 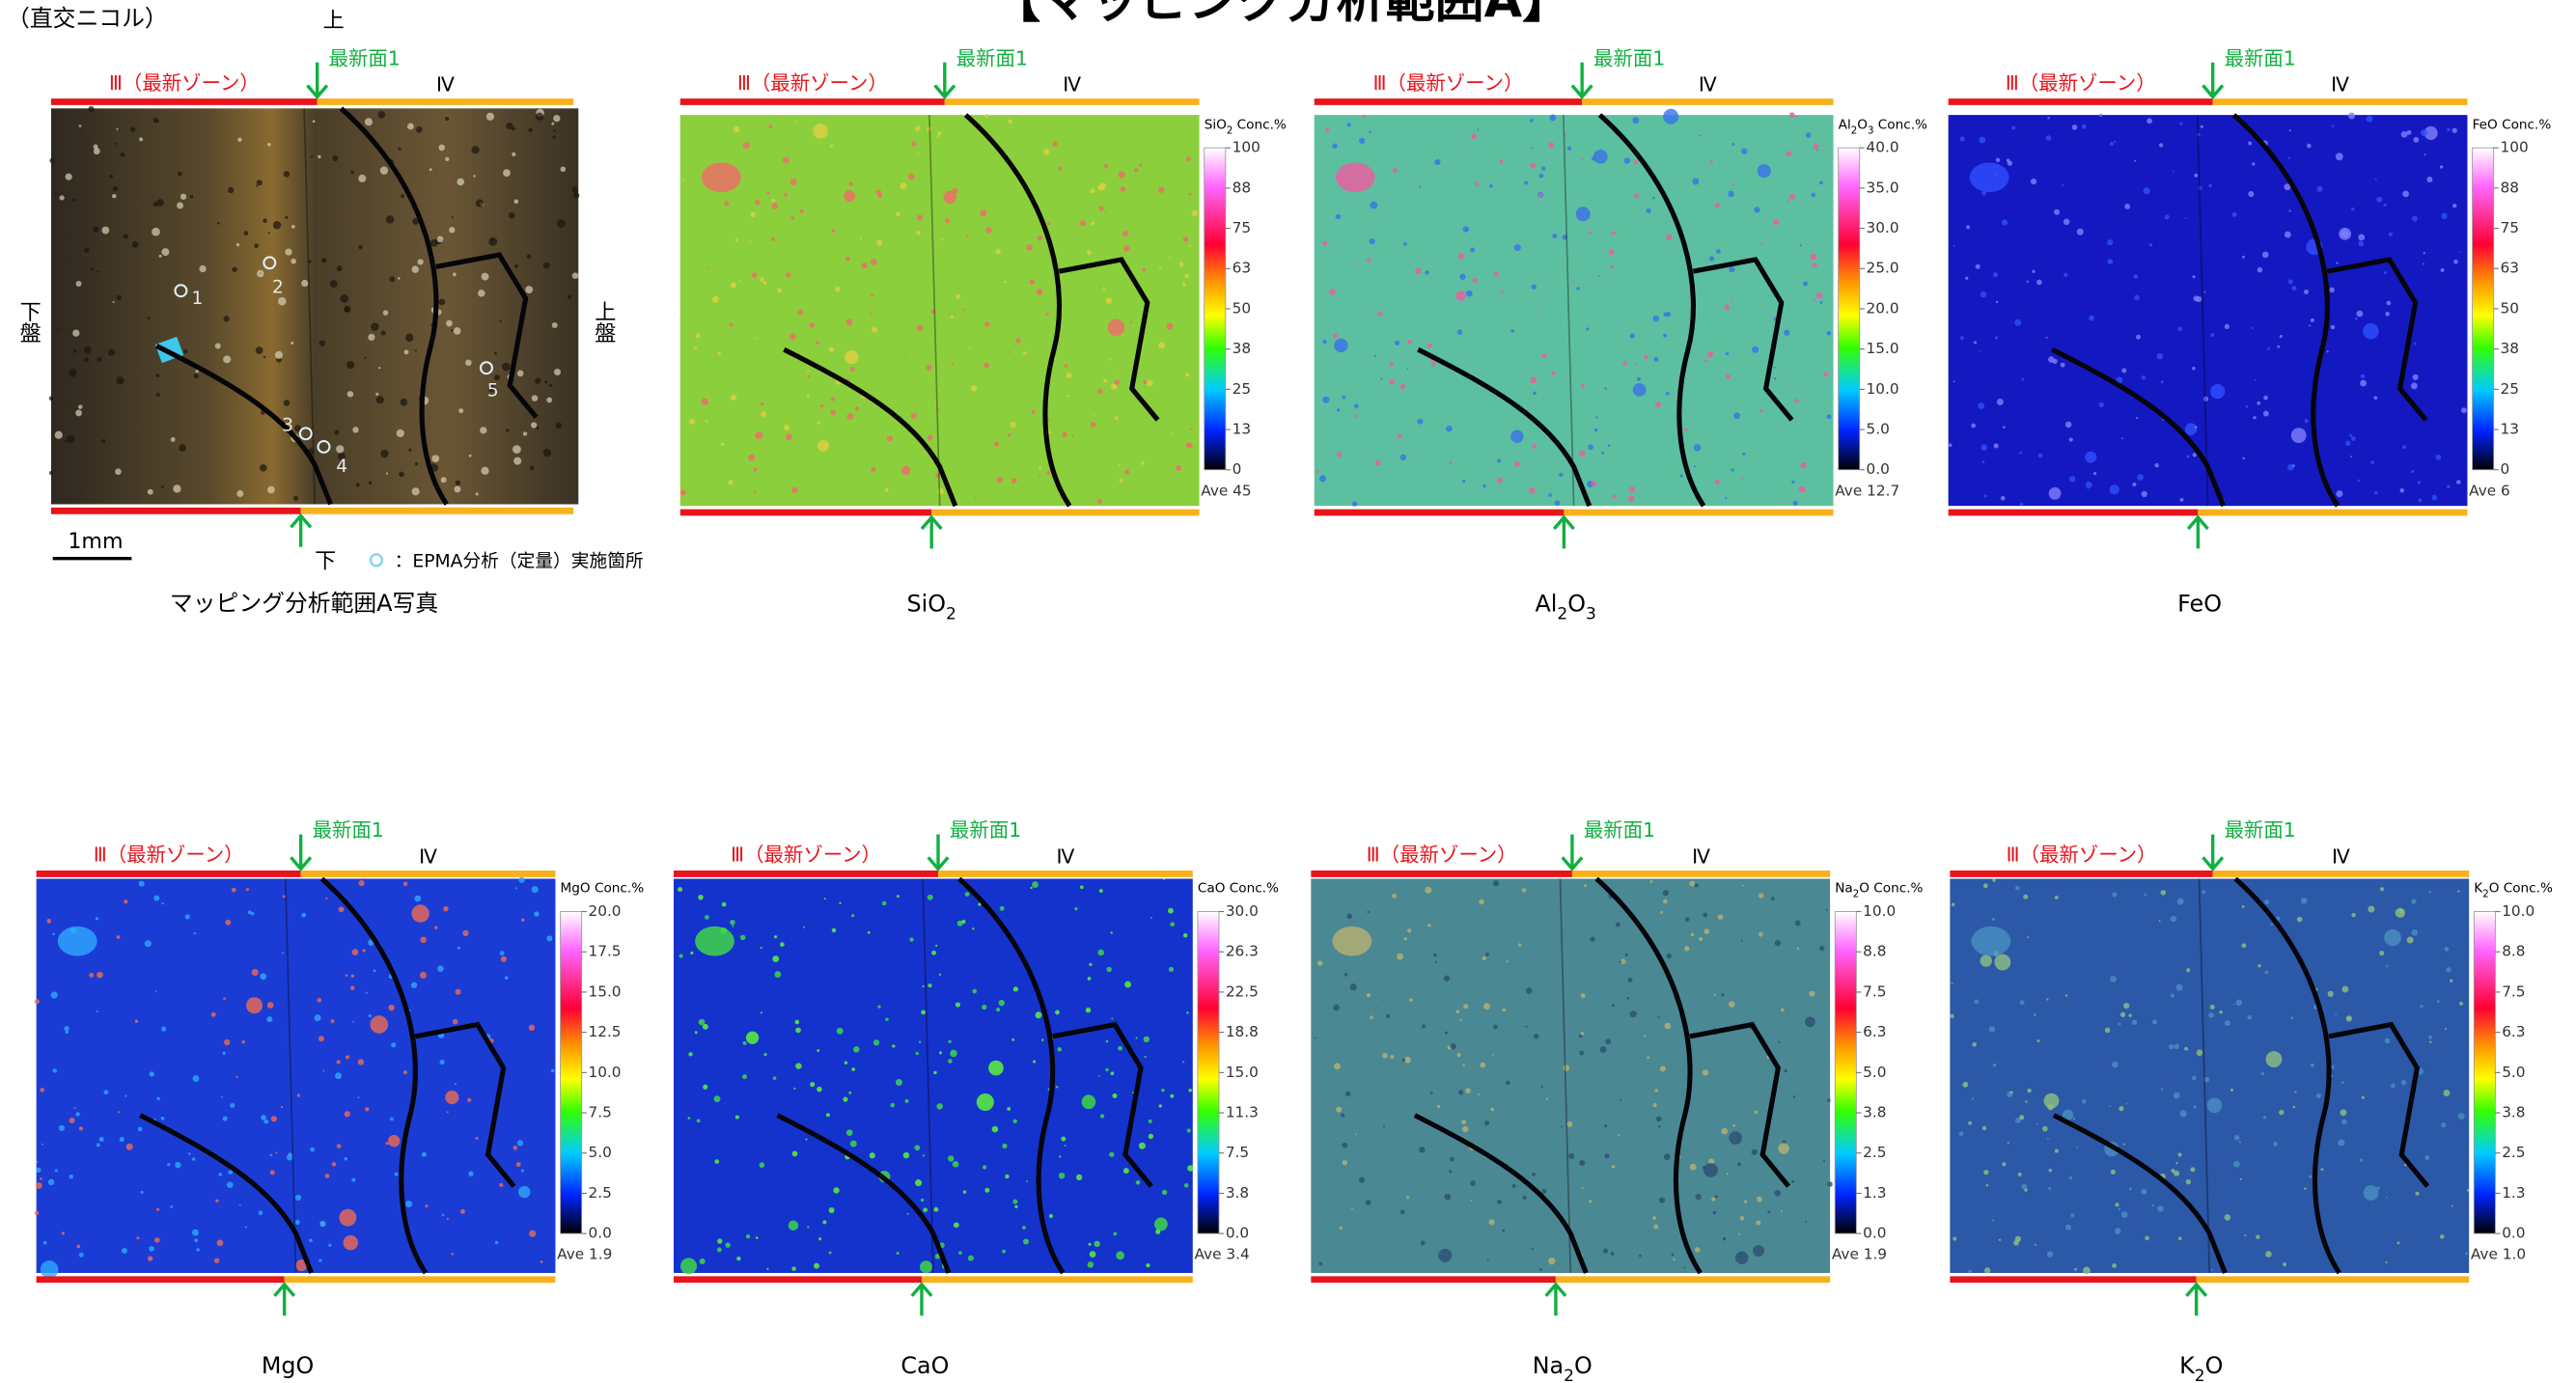 I want to click on scale-title: Na2O Conc.%, so click(x=1879, y=891).